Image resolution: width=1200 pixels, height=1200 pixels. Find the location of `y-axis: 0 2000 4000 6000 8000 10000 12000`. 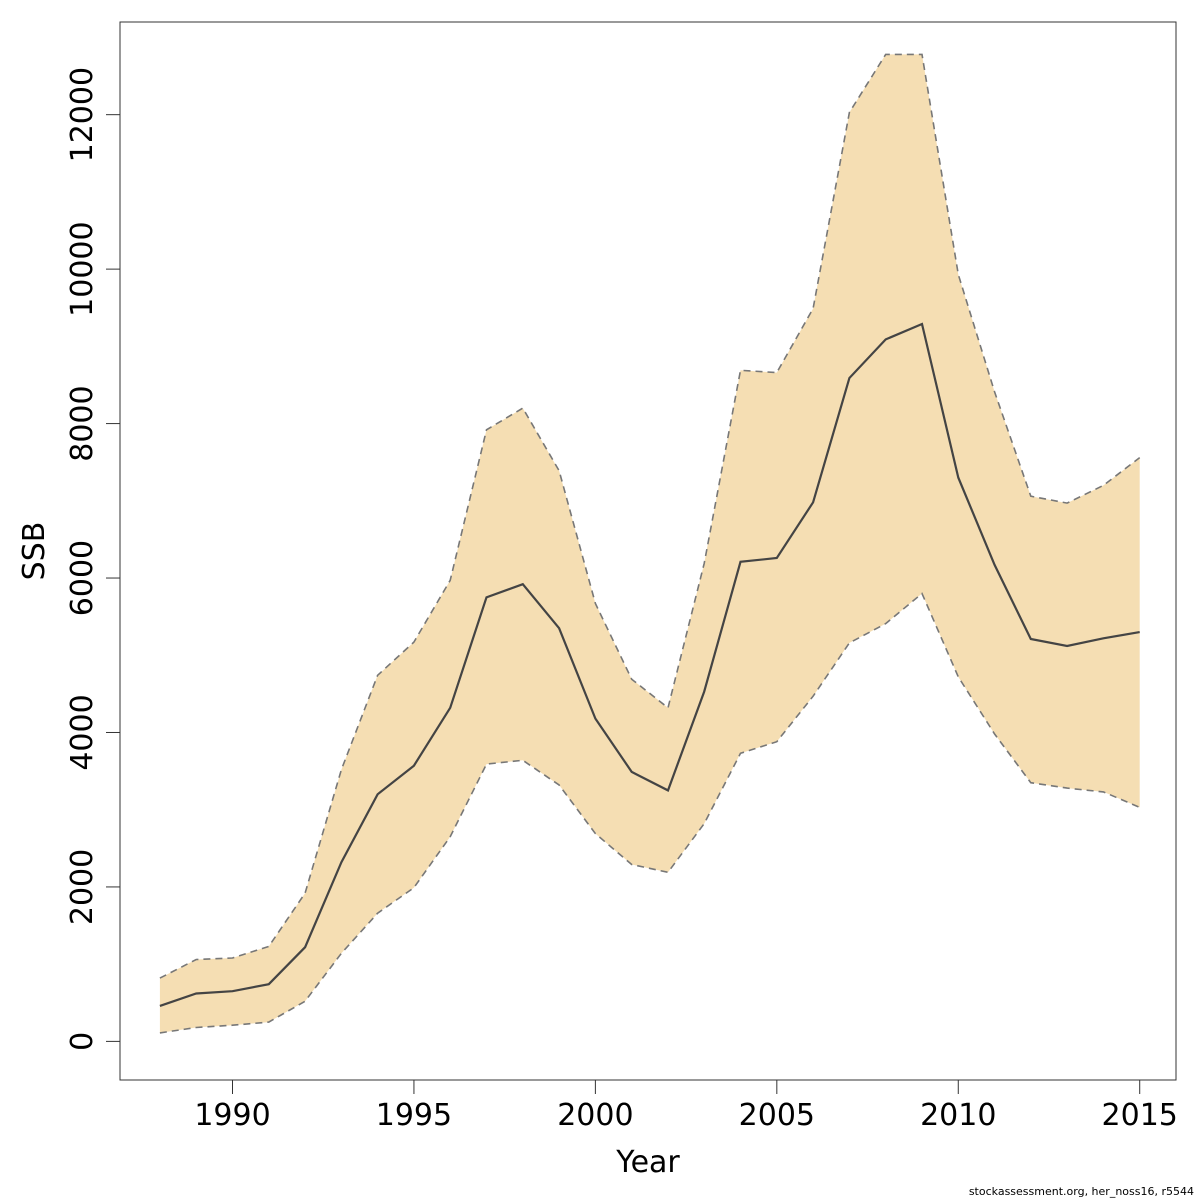

y-axis: 0 2000 4000 6000 8000 10000 12000 is located at coordinates (92, 559).